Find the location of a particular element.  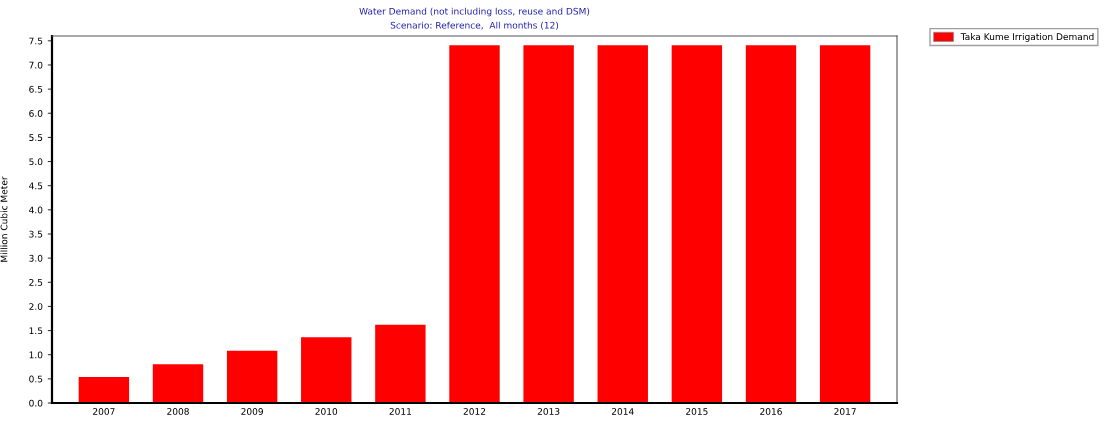

y-tick-label: 7.0 is located at coordinates (36, 65).